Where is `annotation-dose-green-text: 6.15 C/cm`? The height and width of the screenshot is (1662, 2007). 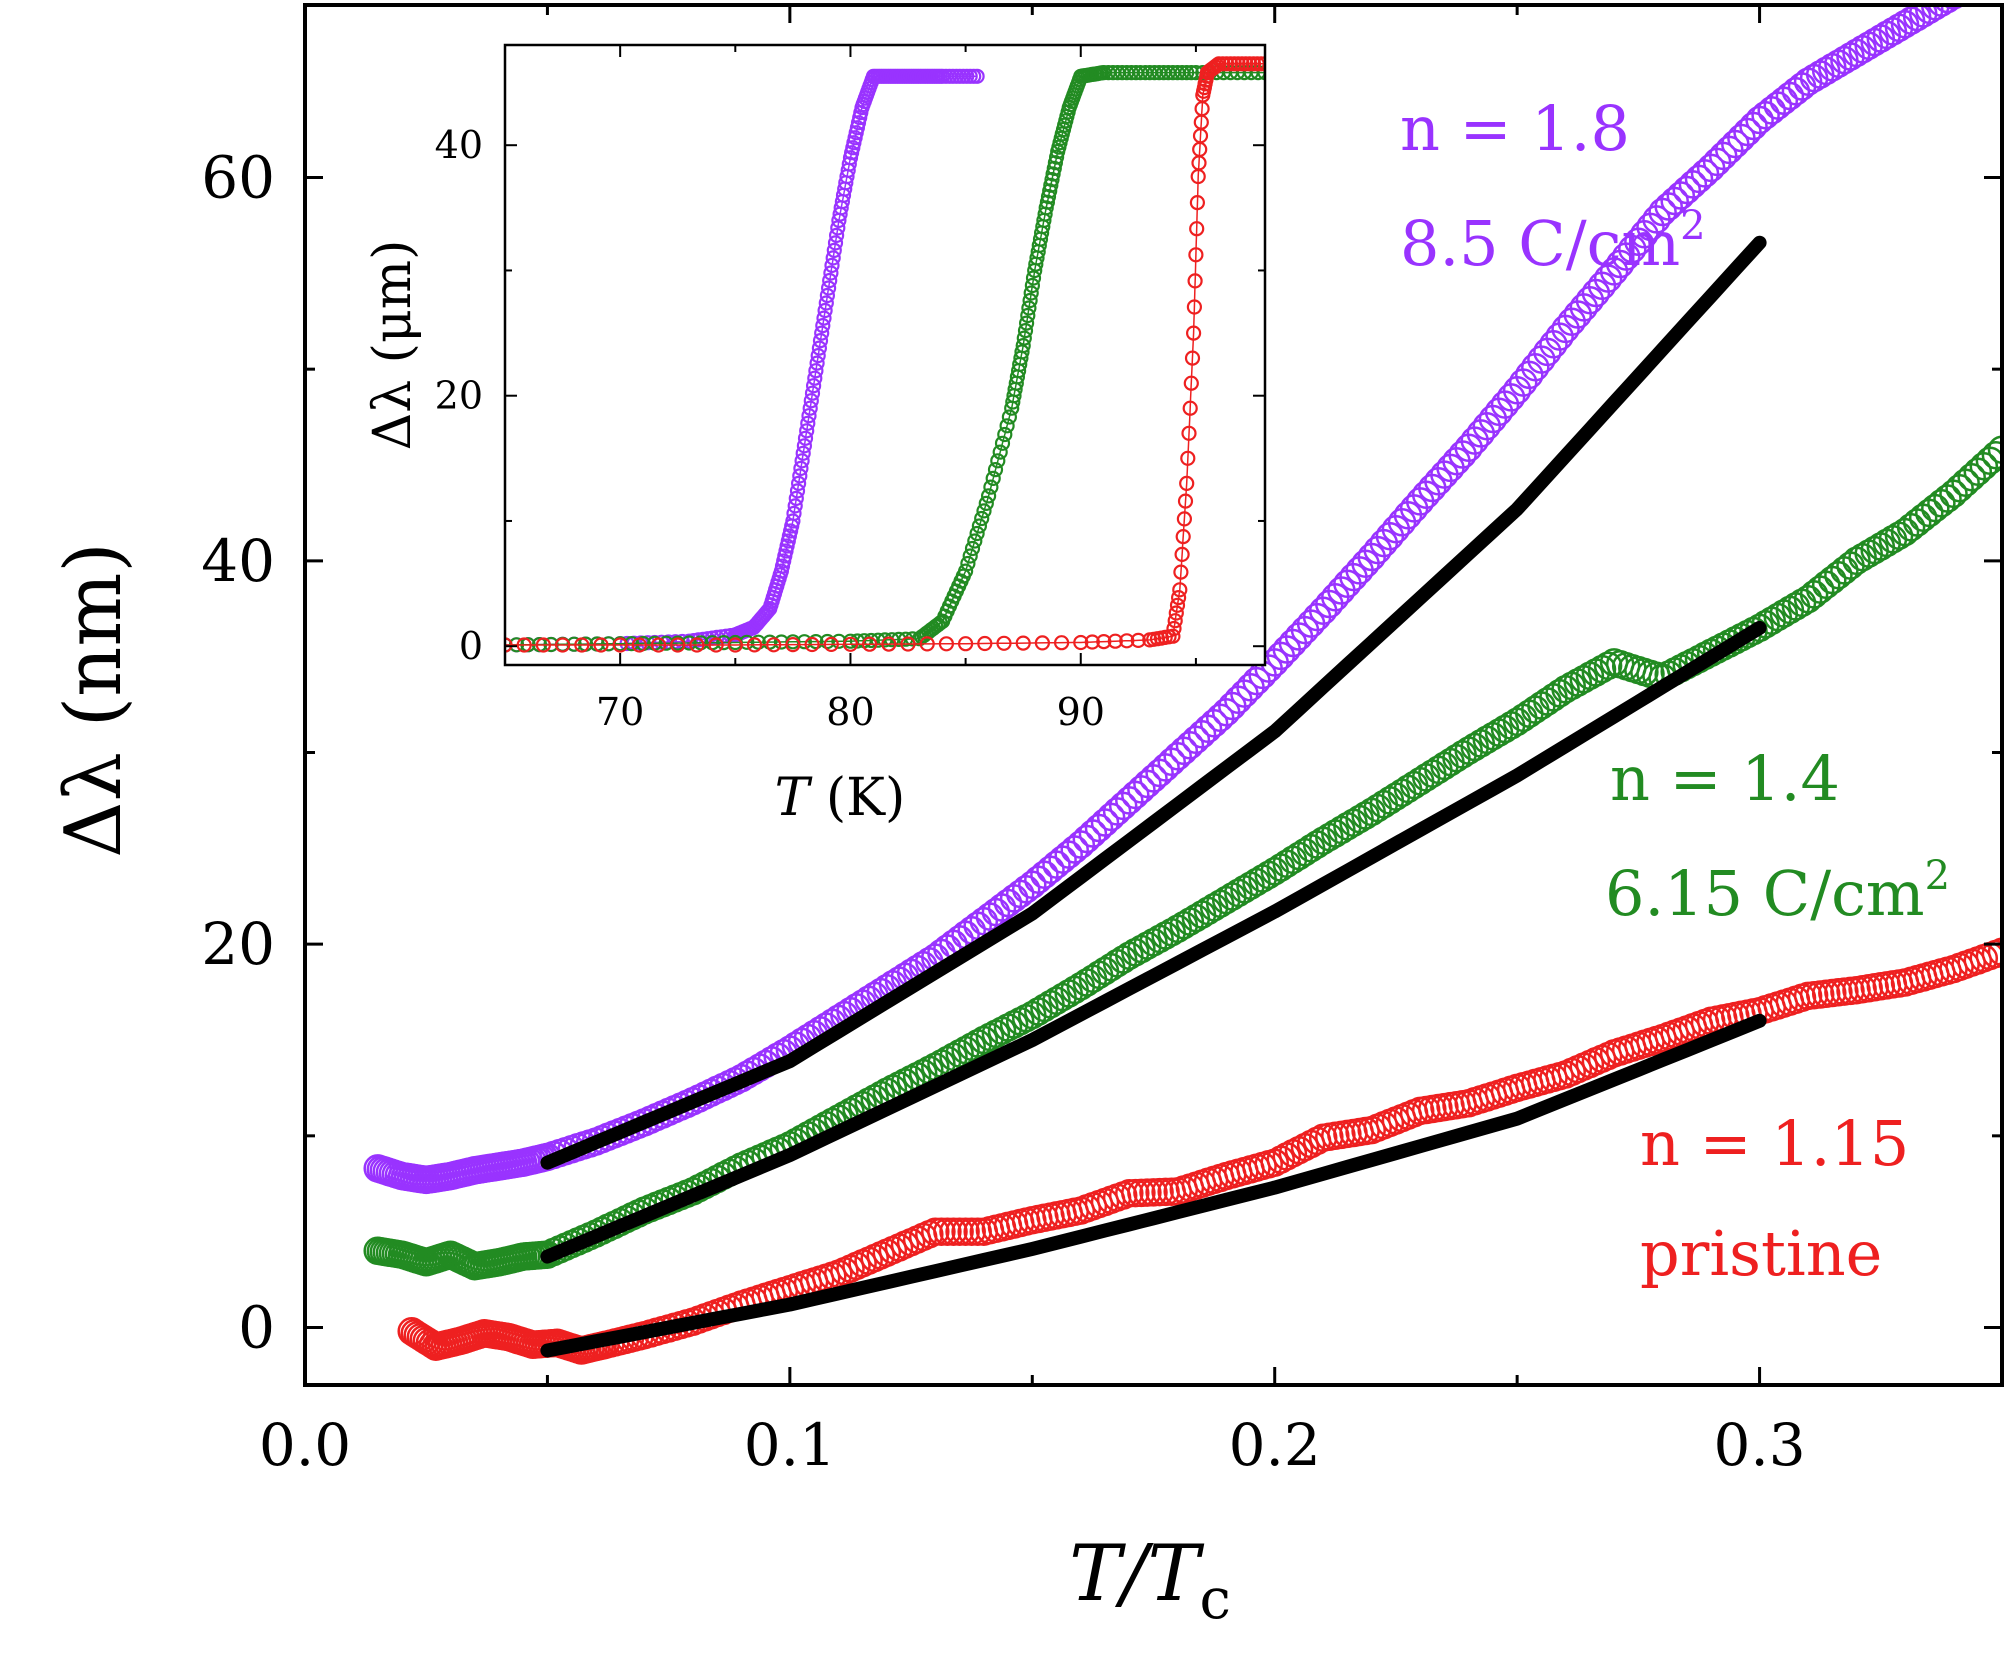
annotation-dose-green-text: 6.15 C/cm is located at coordinates (1765, 893).